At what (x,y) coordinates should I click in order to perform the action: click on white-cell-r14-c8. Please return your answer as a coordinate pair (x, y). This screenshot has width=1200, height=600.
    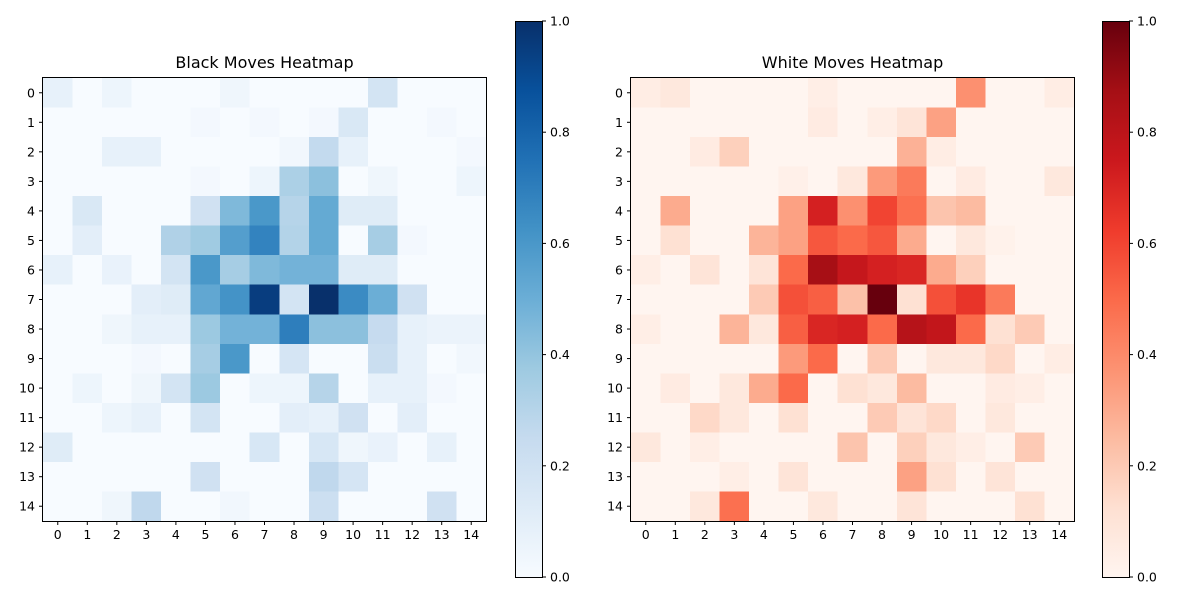
    Looking at the image, I should click on (882, 506).